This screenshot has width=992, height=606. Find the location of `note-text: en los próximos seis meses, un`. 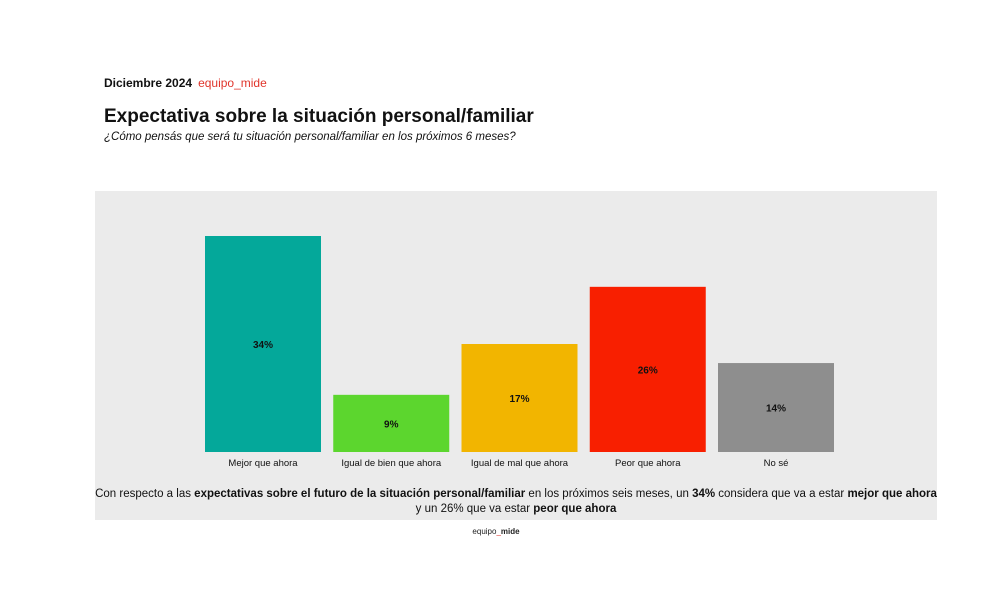

note-text: en los próximos seis meses, un is located at coordinates (609, 494).